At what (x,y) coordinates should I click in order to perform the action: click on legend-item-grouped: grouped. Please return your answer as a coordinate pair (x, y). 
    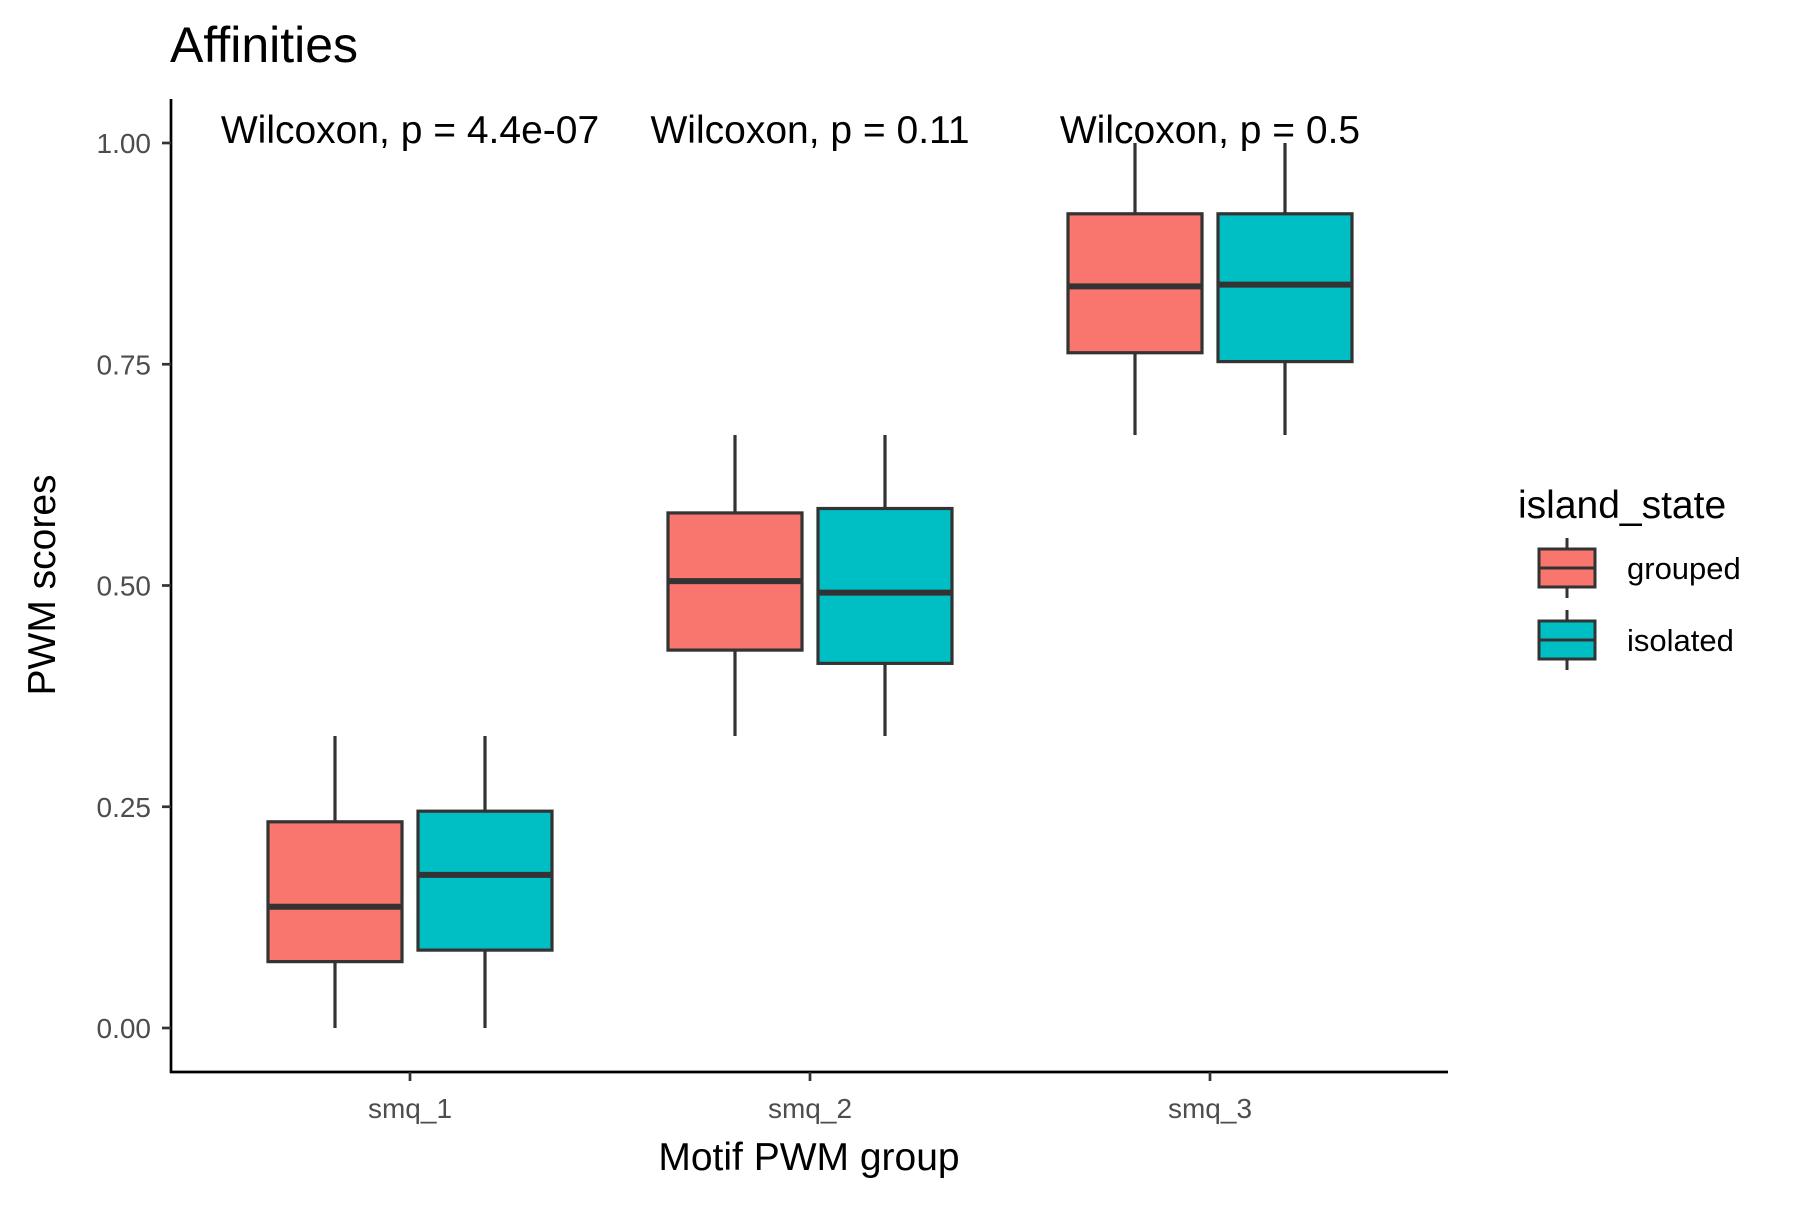
    Looking at the image, I should click on (1639, 568).